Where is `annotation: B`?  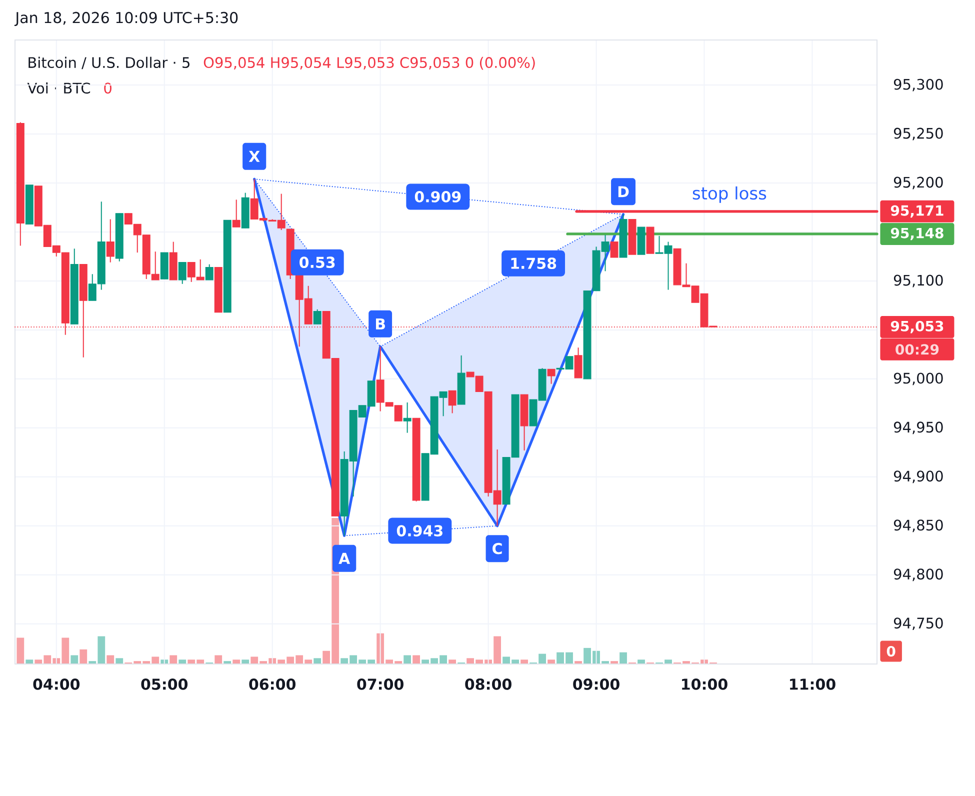
annotation: B is located at coordinates (380, 324).